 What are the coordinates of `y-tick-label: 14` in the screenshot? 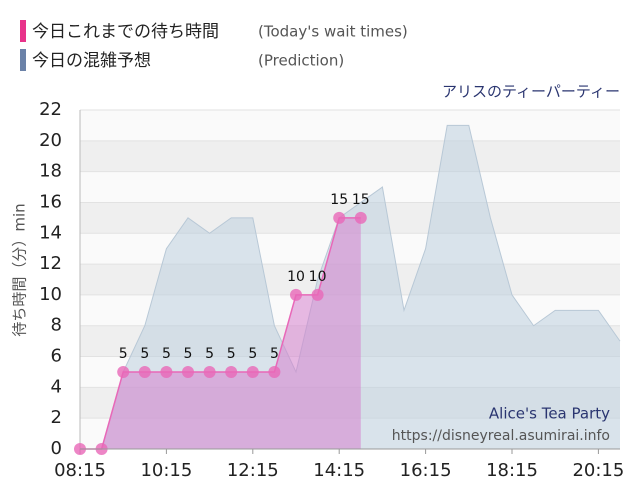 It's located at (50, 232).